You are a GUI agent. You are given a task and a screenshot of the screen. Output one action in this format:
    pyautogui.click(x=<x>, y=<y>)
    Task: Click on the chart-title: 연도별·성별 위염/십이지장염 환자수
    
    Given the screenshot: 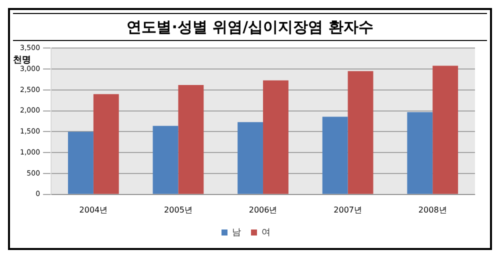 What is the action you would take?
    pyautogui.click(x=250, y=27)
    